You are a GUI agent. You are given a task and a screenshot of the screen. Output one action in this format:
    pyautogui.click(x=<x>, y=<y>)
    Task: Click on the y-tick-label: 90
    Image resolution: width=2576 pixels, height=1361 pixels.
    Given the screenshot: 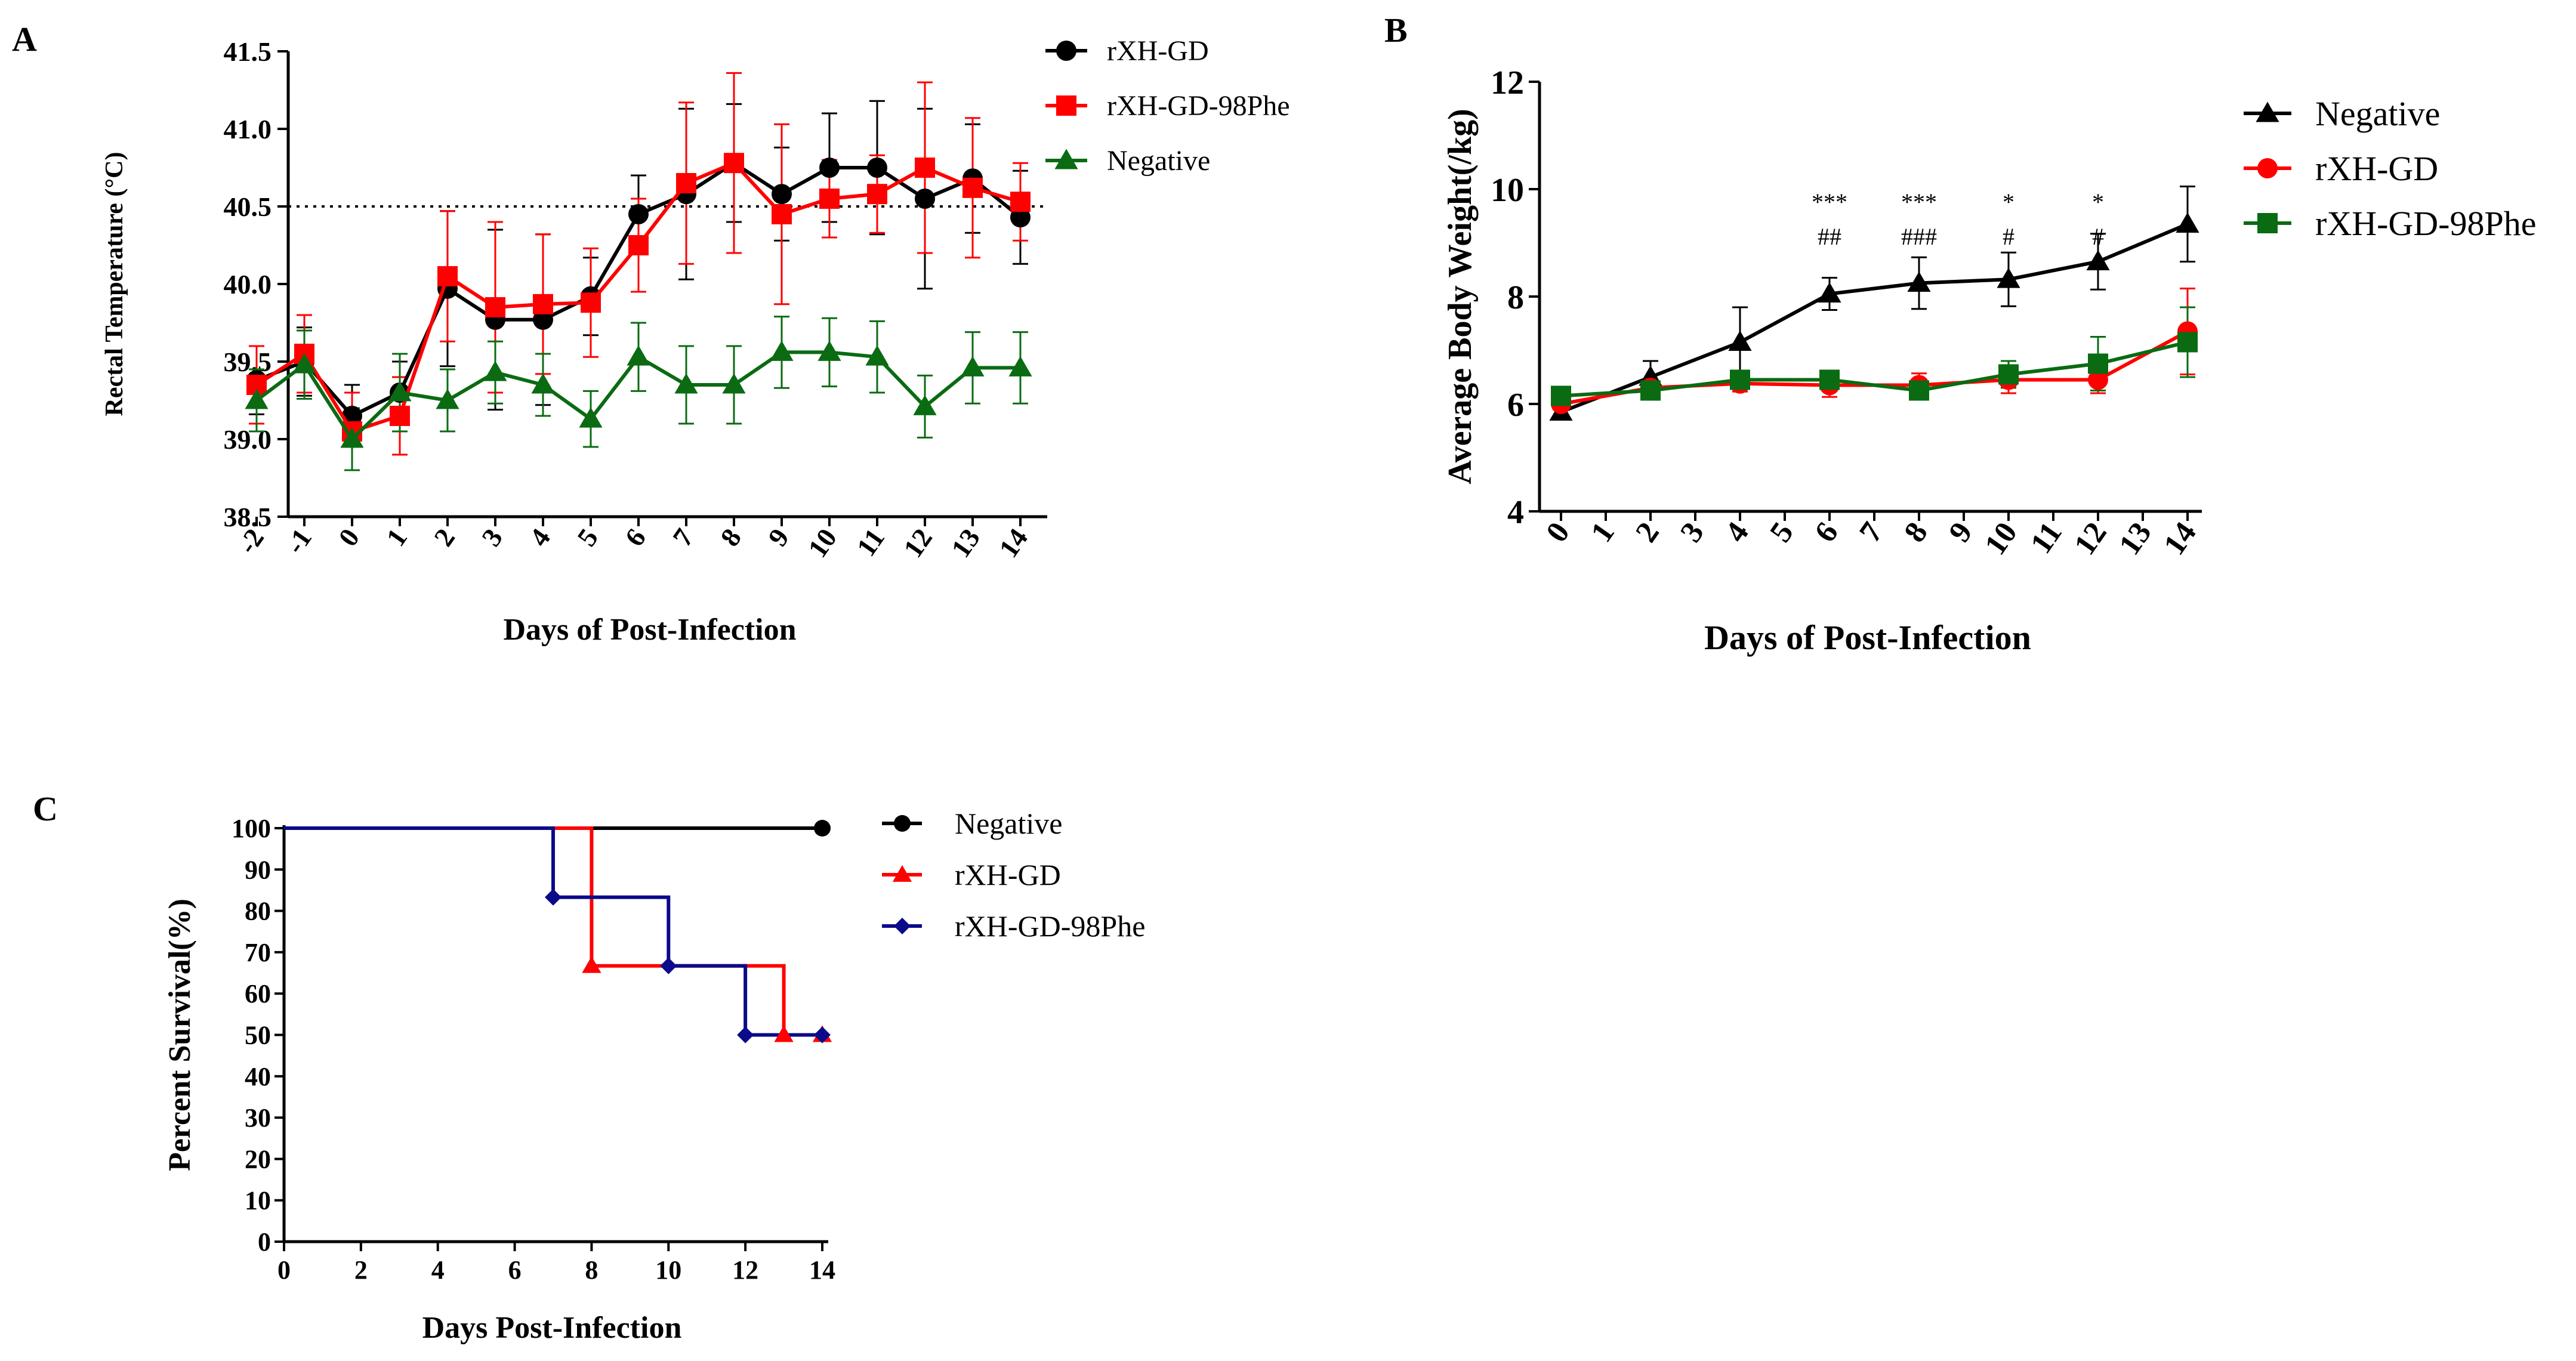 What is the action you would take?
    pyautogui.click(x=258, y=869)
    